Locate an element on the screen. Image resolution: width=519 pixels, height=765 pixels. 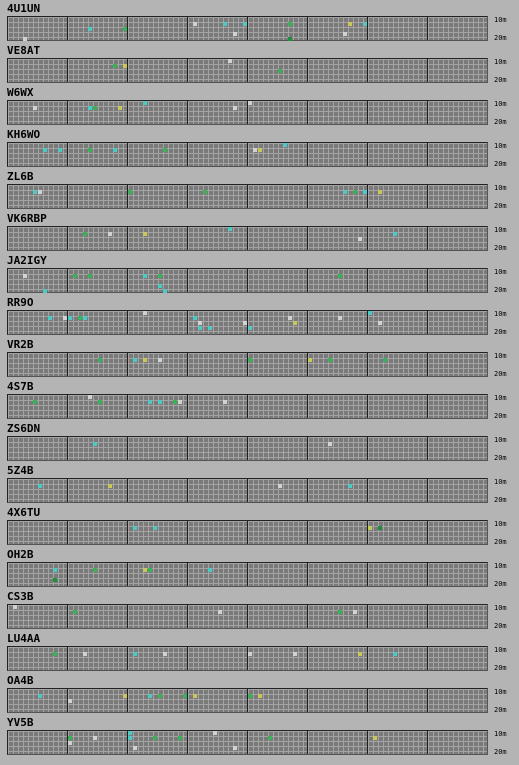
beacon-callsign: ZS6DN is located at coordinates (24, 428).